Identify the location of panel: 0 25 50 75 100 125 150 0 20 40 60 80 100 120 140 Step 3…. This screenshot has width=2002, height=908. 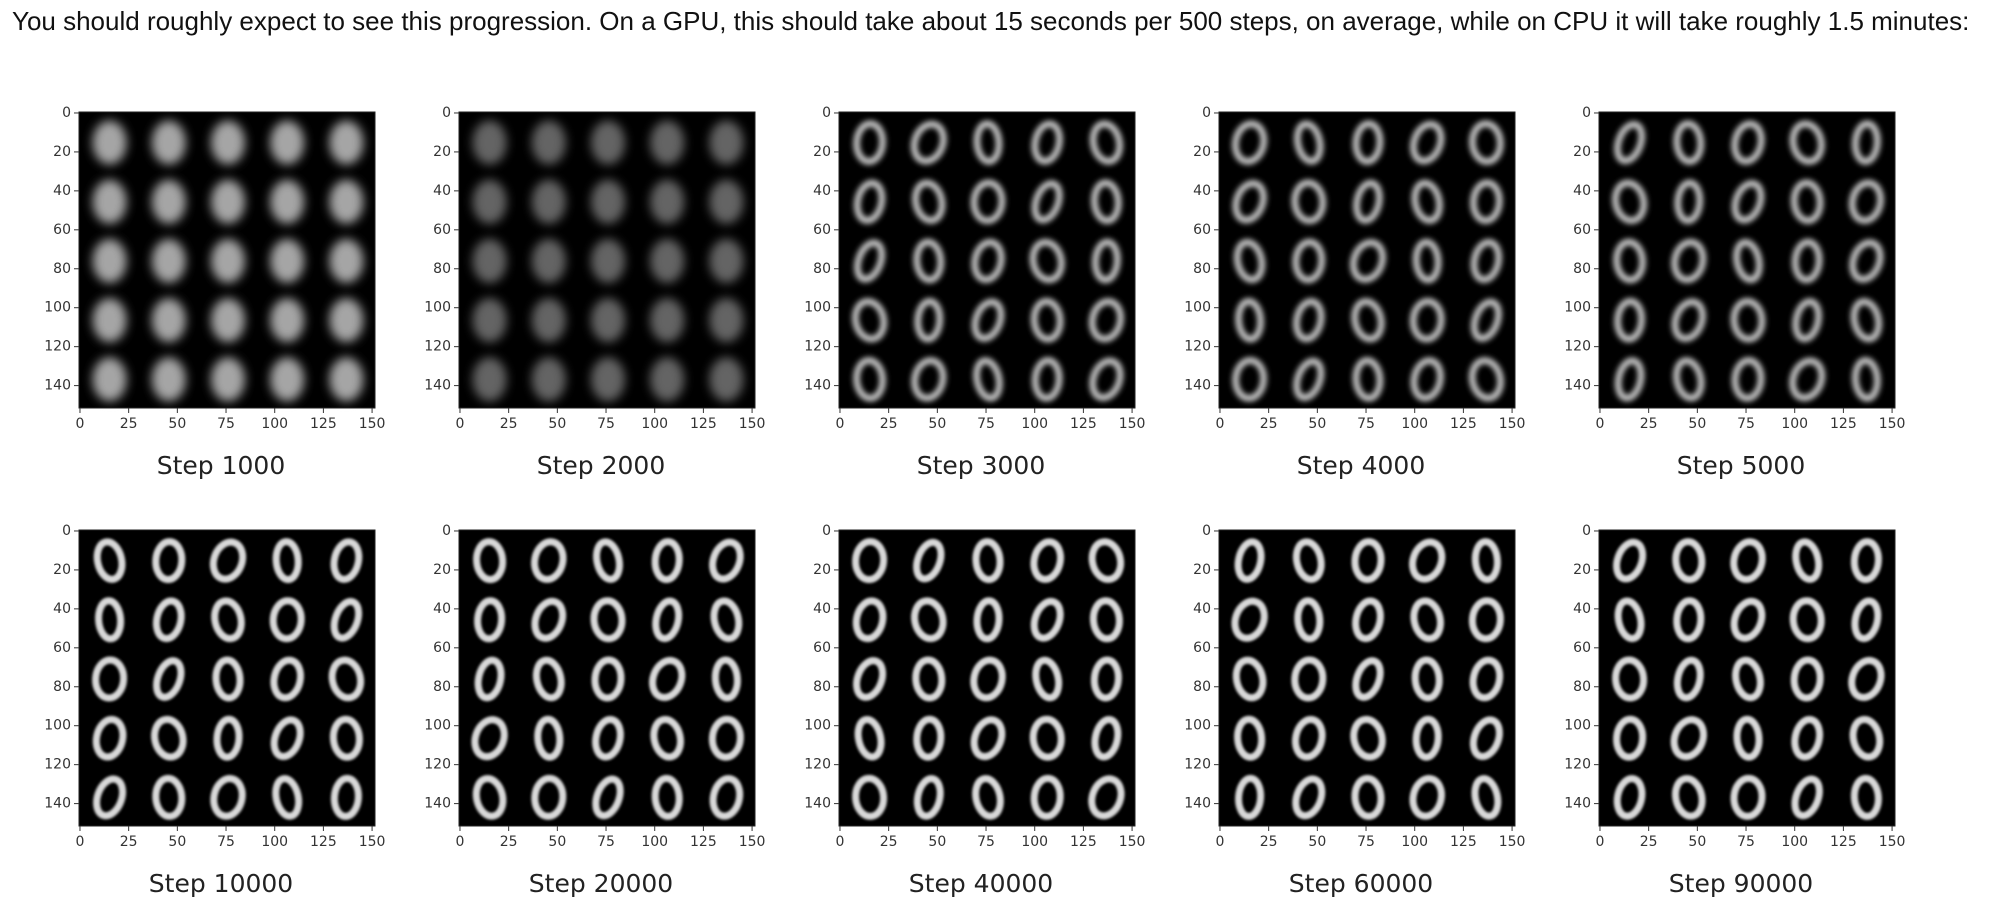
(974, 292).